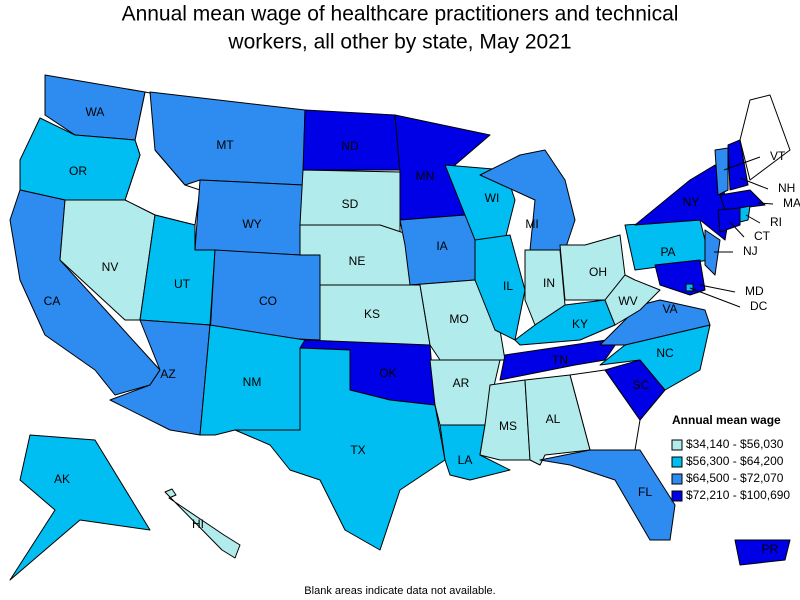  Describe the element at coordinates (580, 324) in the screenshot. I see `state-label: KY` at that location.